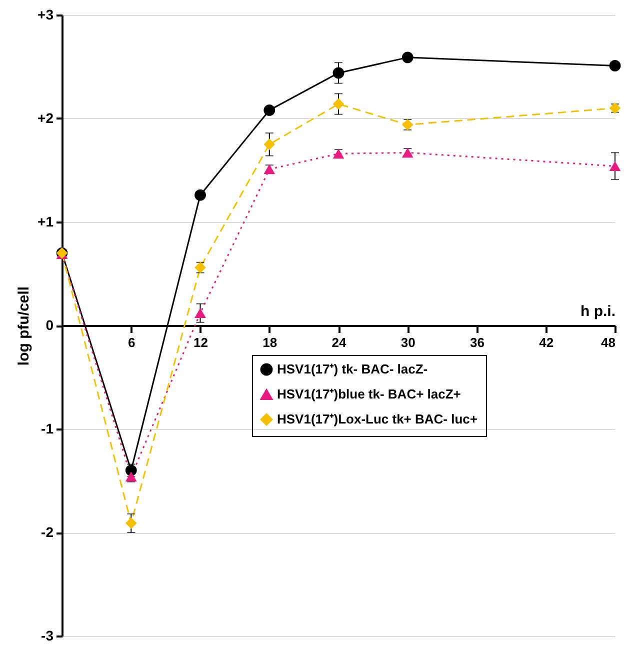 The width and height of the screenshot is (634, 646). I want to click on x-tick-label: 36, so click(477, 342).